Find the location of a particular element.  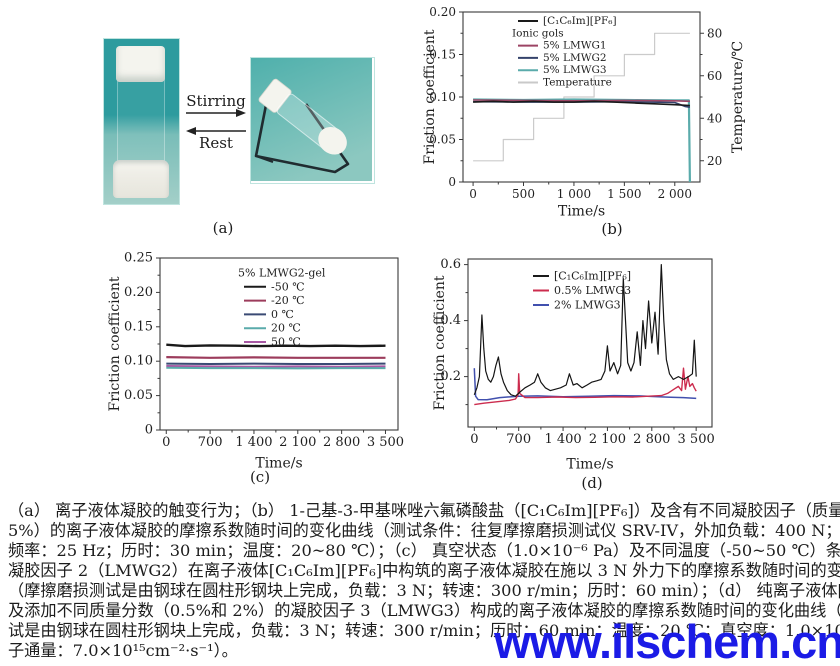

vial-cap is located at coordinates (141, 179).